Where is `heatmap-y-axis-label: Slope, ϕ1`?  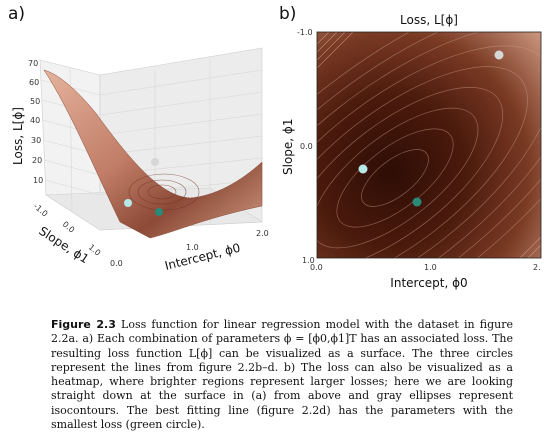
heatmap-y-axis-label: Slope, ϕ1 is located at coordinates (288, 147).